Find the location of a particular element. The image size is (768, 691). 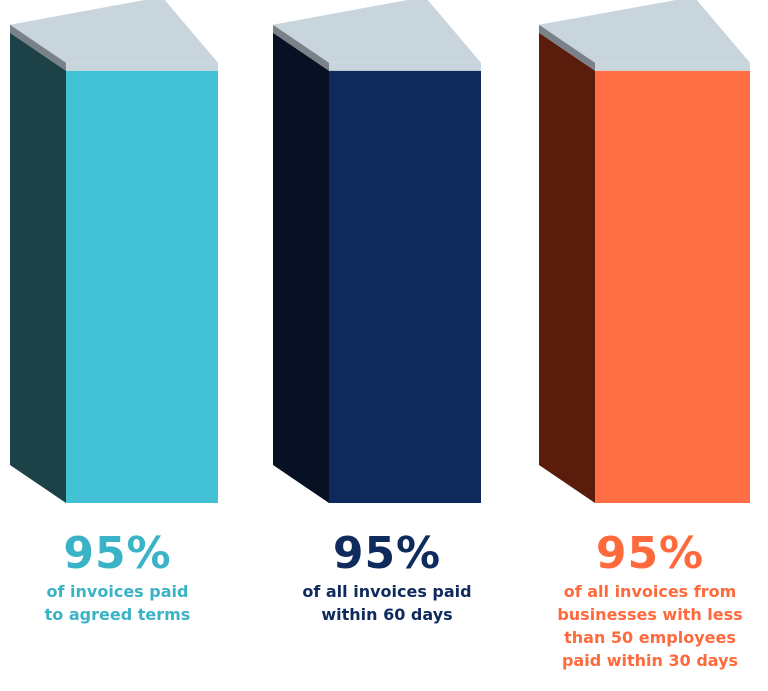

stat-2-value: 95% is located at coordinates (387, 553).